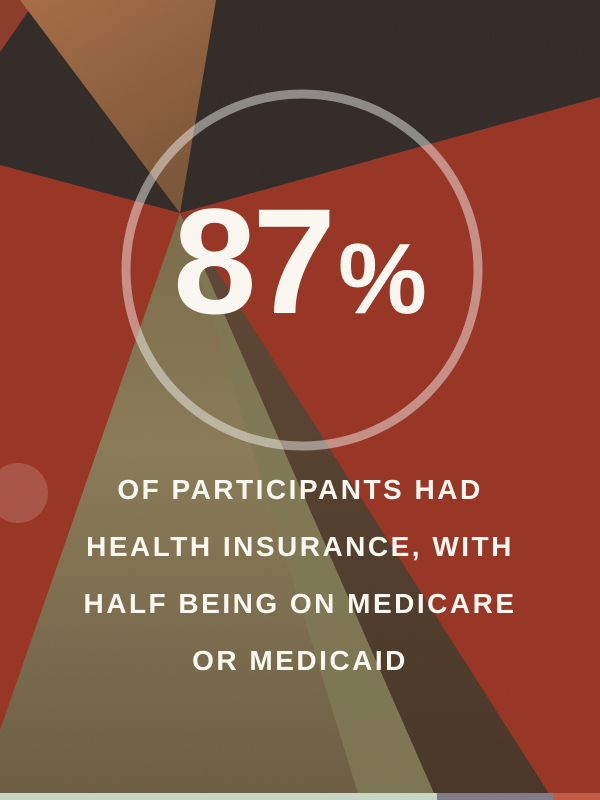 This screenshot has height=800, width=600. Describe the element at coordinates (254, 261) in the screenshot. I see `stat-number: 87` at that location.